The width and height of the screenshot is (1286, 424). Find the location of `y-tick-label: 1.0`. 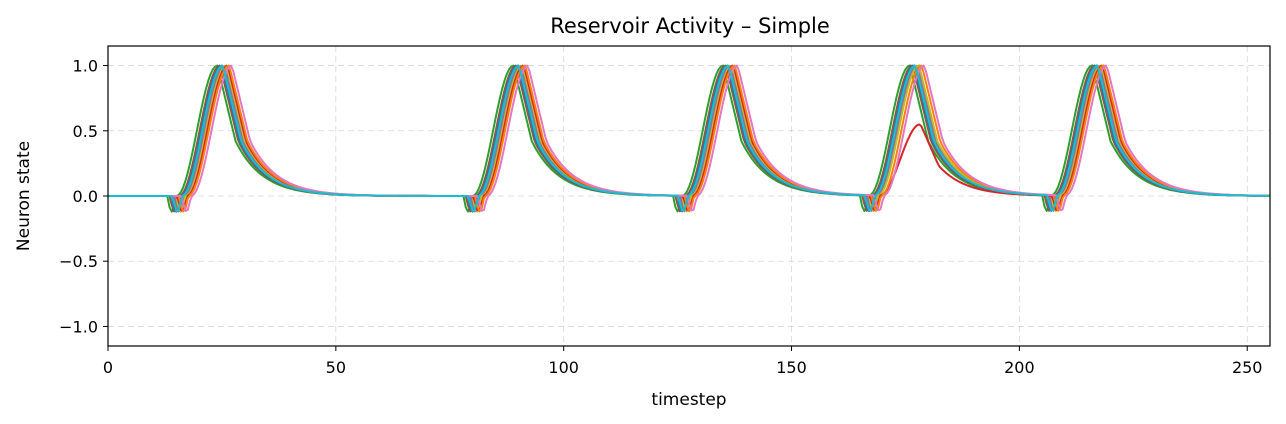

y-tick-label: 1.0 is located at coordinates (85, 66).